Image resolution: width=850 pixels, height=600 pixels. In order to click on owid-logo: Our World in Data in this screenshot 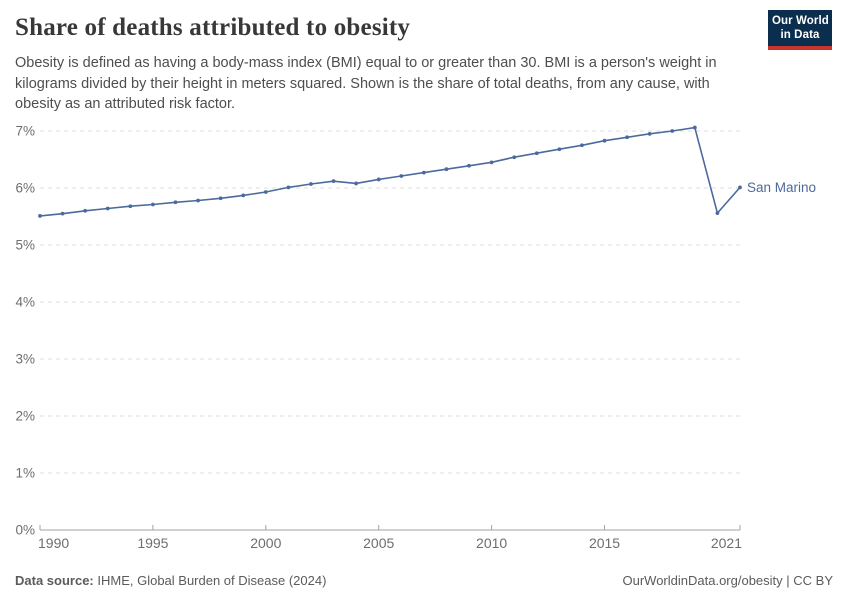, I will do `click(800, 30)`.